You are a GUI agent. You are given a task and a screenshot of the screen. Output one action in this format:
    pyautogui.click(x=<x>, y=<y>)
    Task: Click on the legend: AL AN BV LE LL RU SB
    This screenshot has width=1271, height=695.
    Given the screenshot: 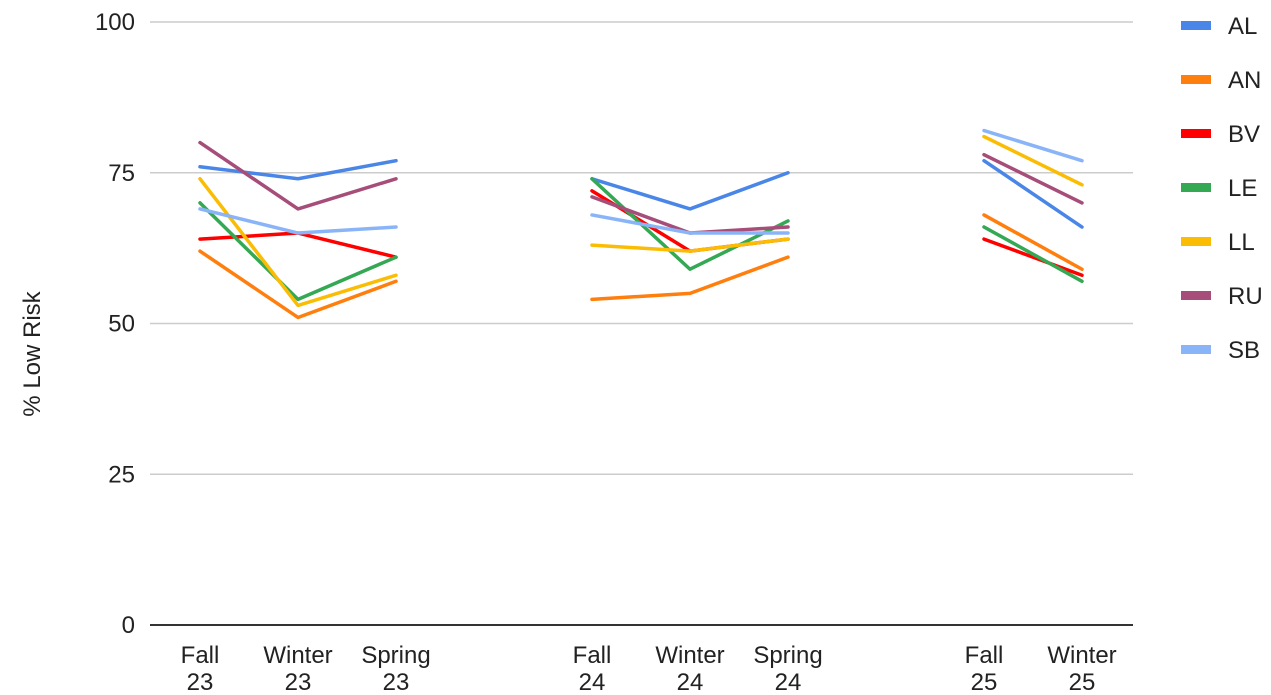 What is the action you would take?
    pyautogui.click(x=1222, y=188)
    